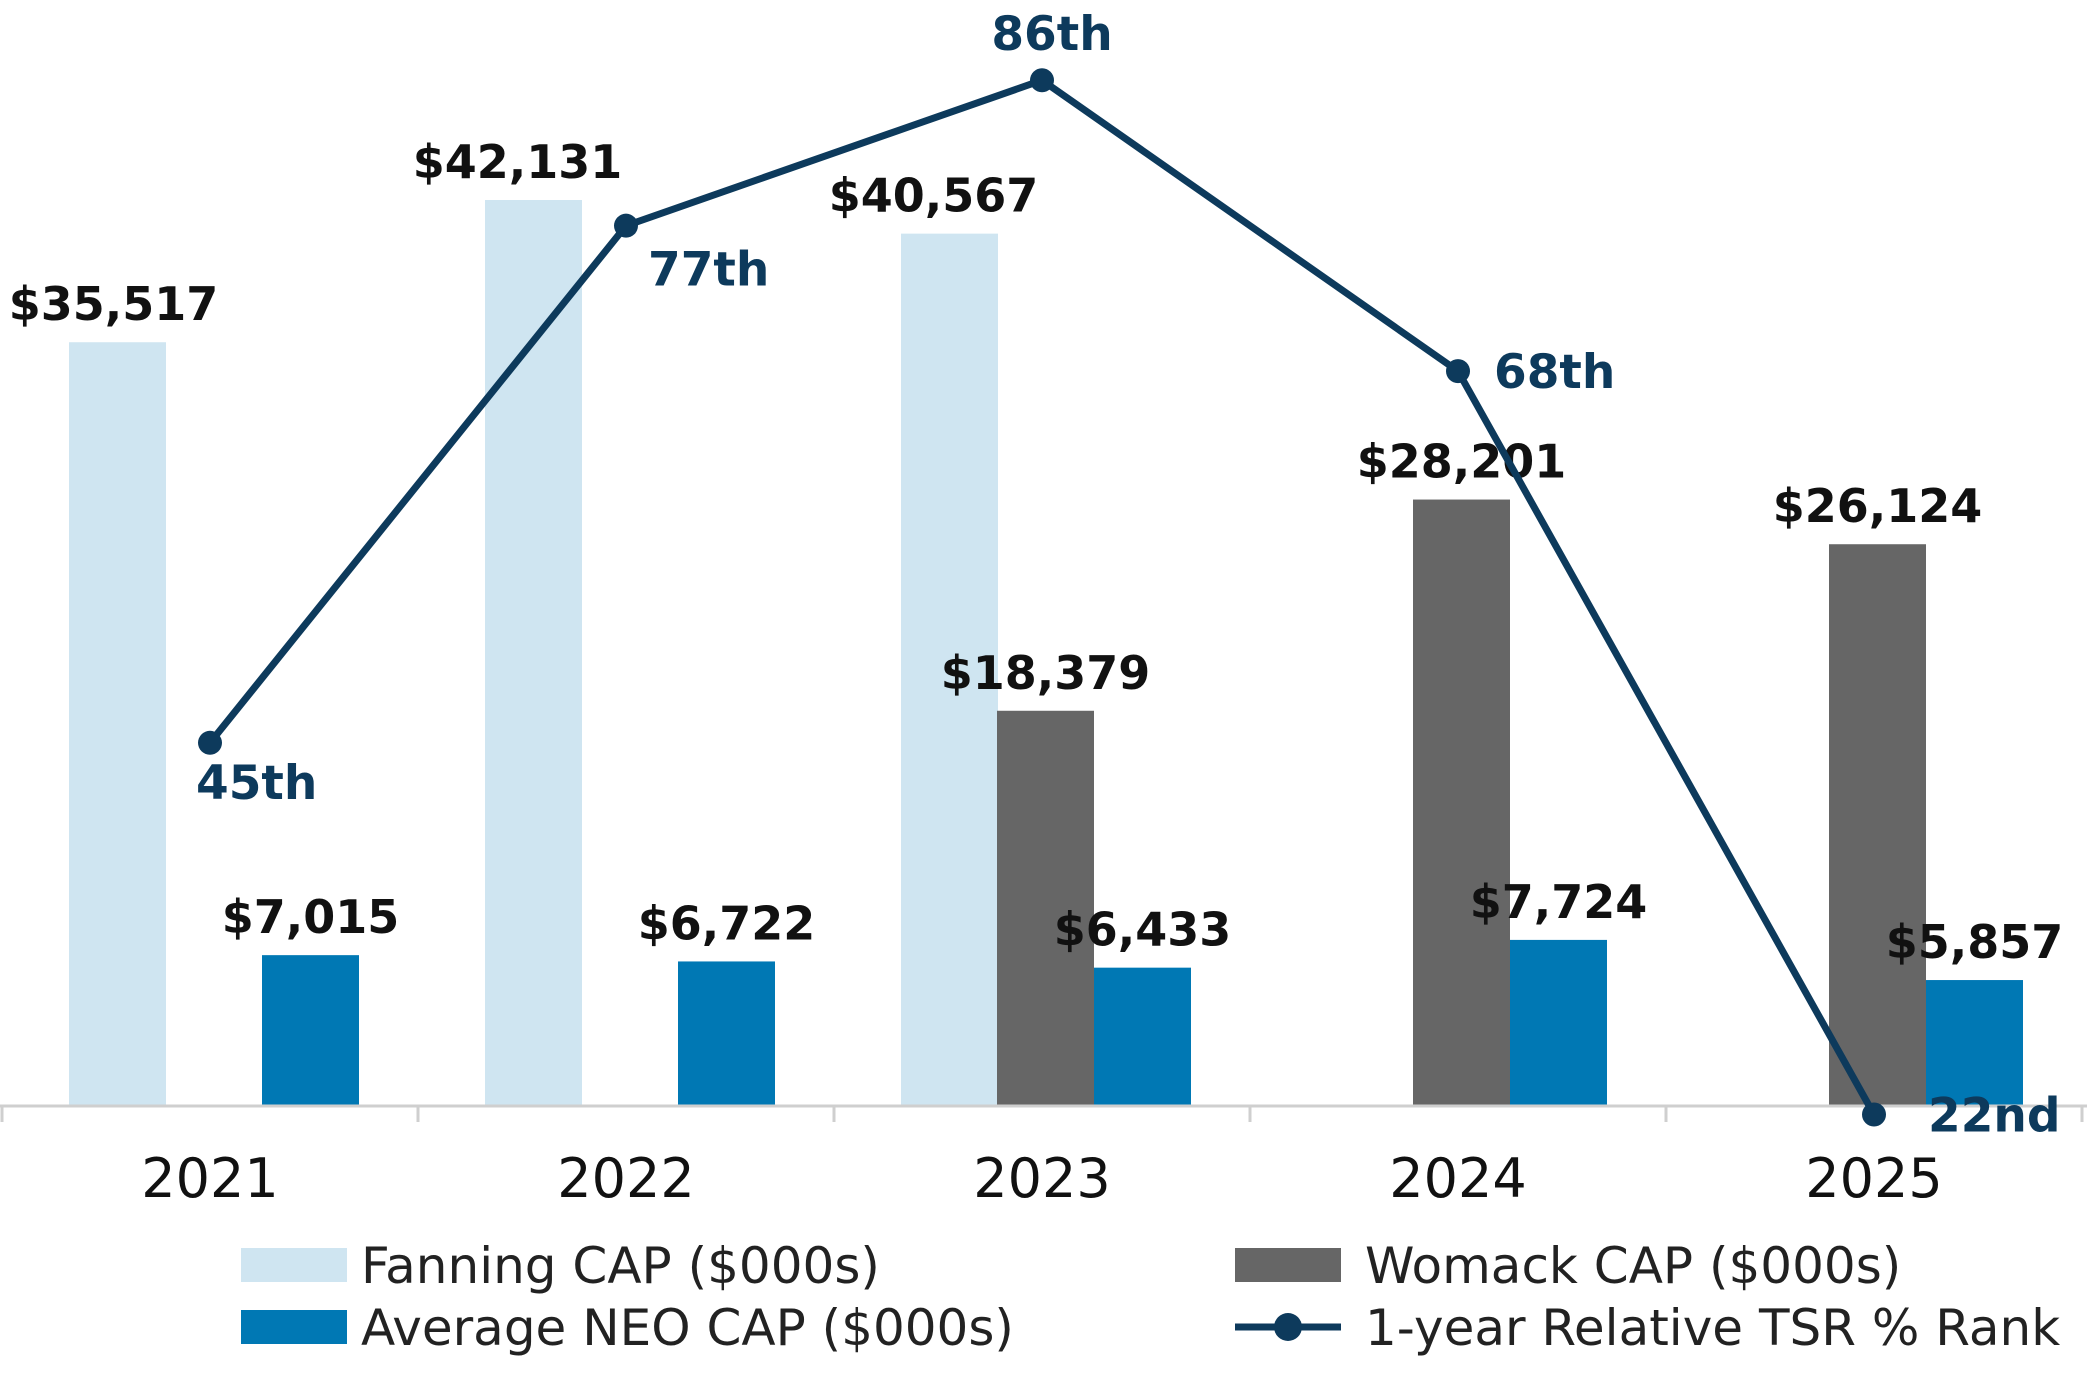 This screenshot has width=2087, height=1391. I want to click on tsr-rank-label-2023: 86th, so click(1051, 34).